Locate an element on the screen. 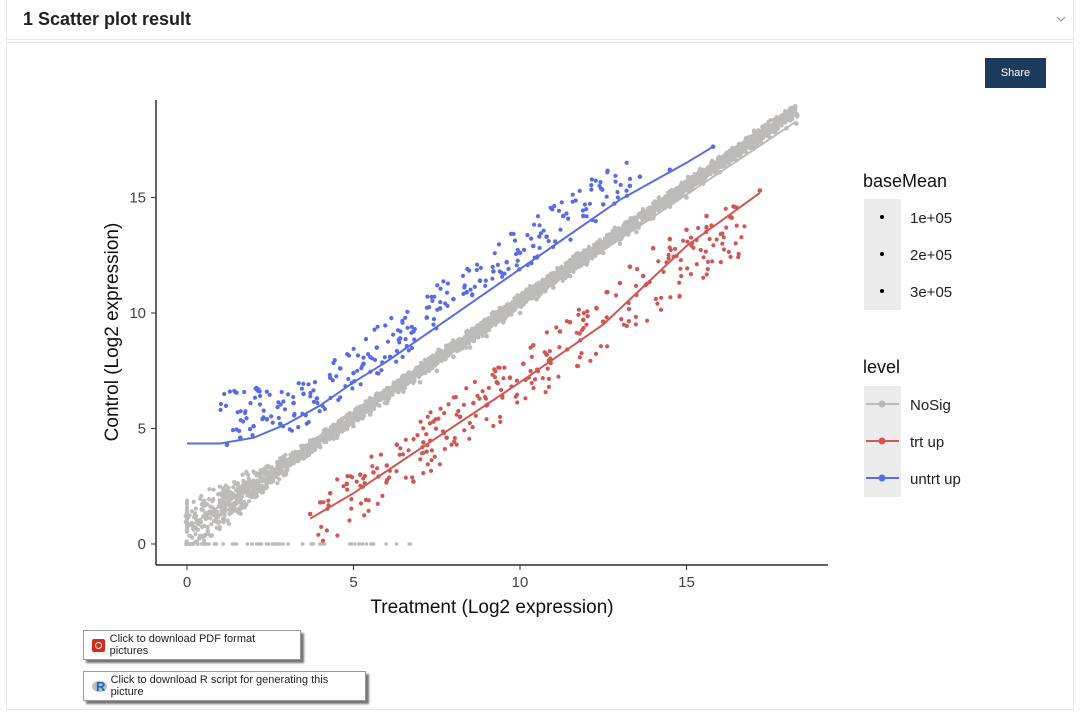  chevron-down-icon is located at coordinates (1061, 19).